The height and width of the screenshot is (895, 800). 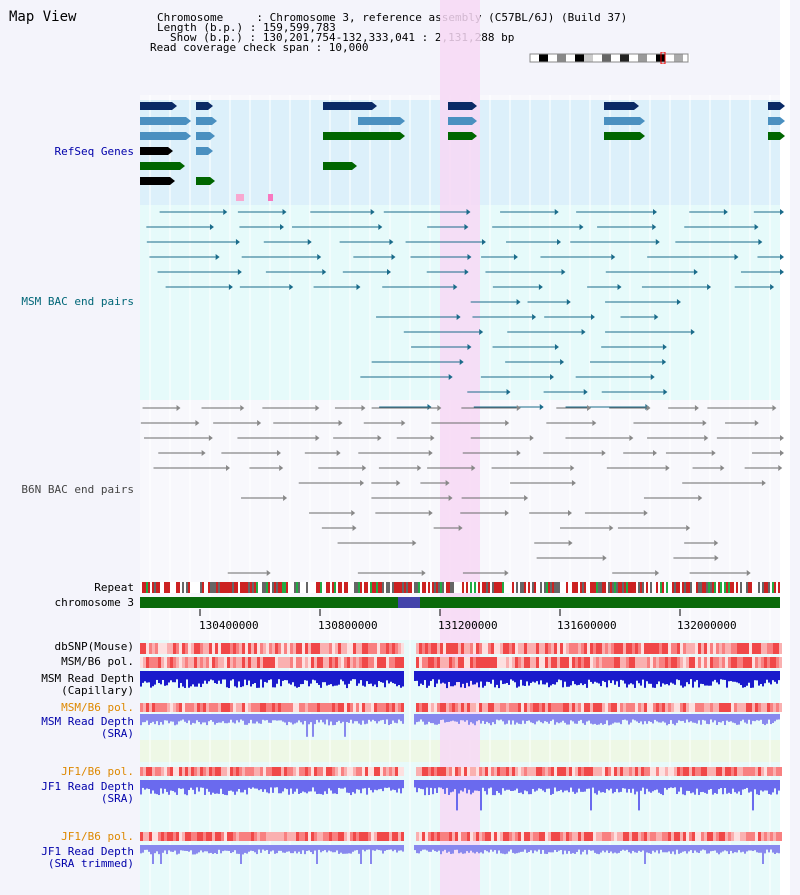 What do you see at coordinates (117, 733) in the screenshot?
I see `msm-depth-sra-label-2: (SRA)` at bounding box center [117, 733].